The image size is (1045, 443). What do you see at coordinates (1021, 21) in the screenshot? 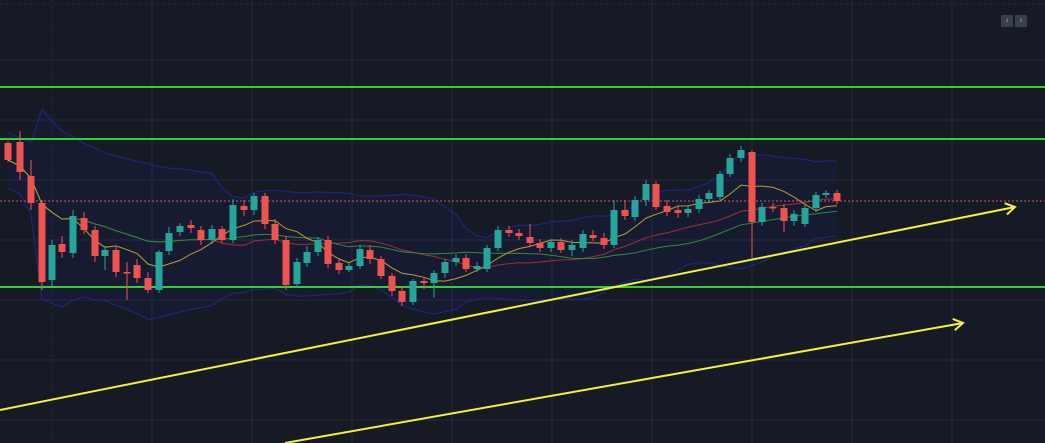
I see `scroll-right-button: ›` at bounding box center [1021, 21].